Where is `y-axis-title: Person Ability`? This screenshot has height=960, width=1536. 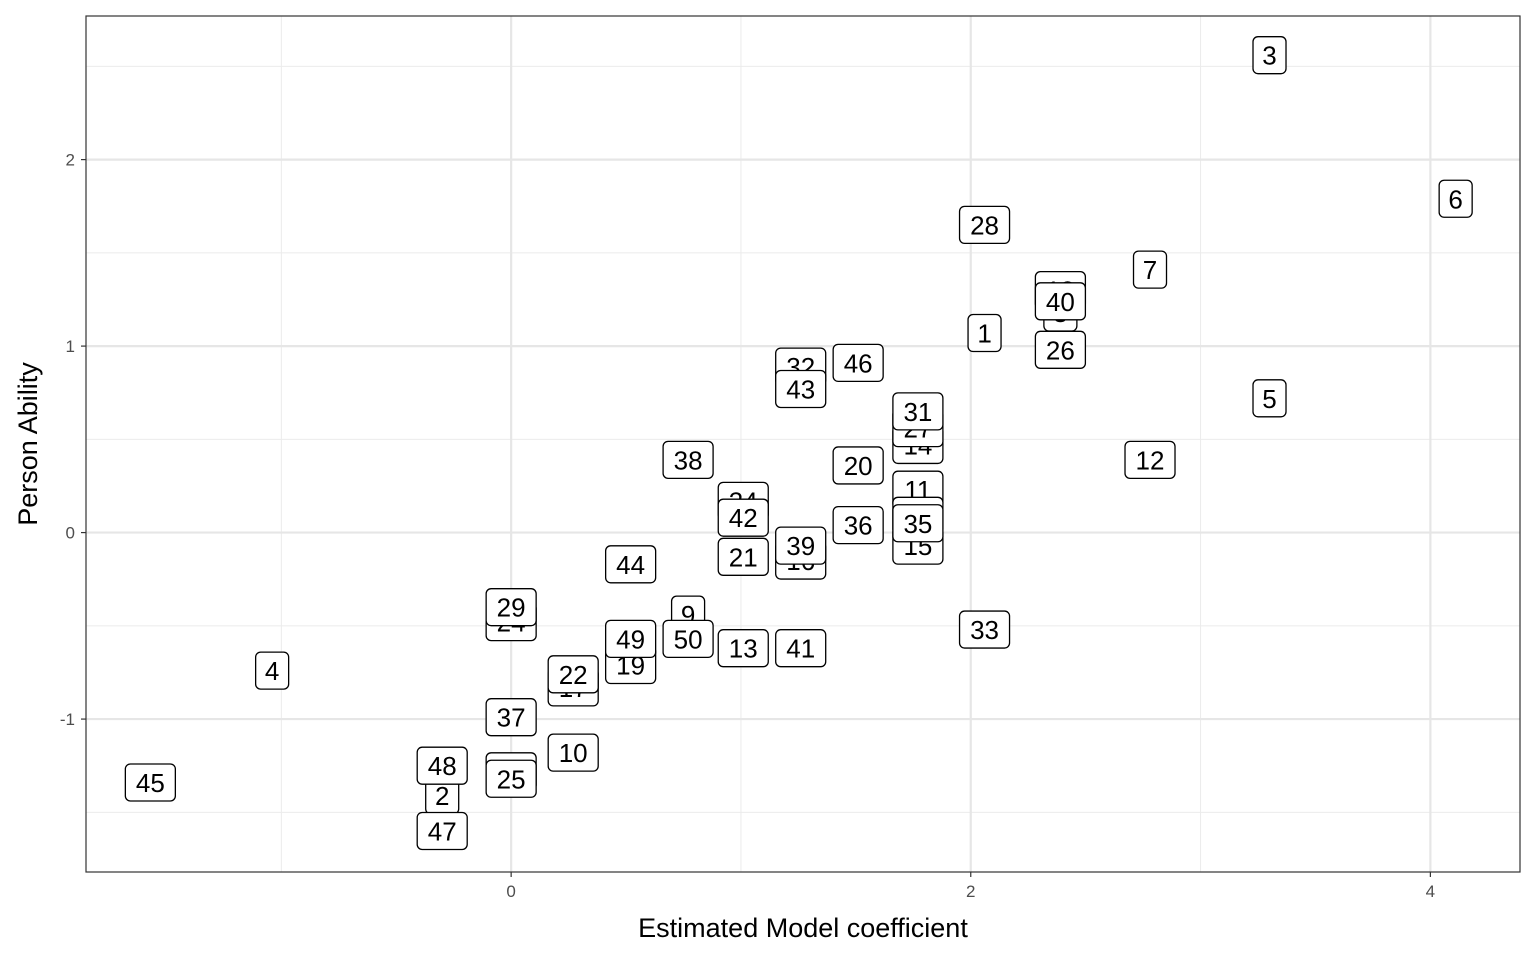 y-axis-title: Person Ability is located at coordinates (28, 444).